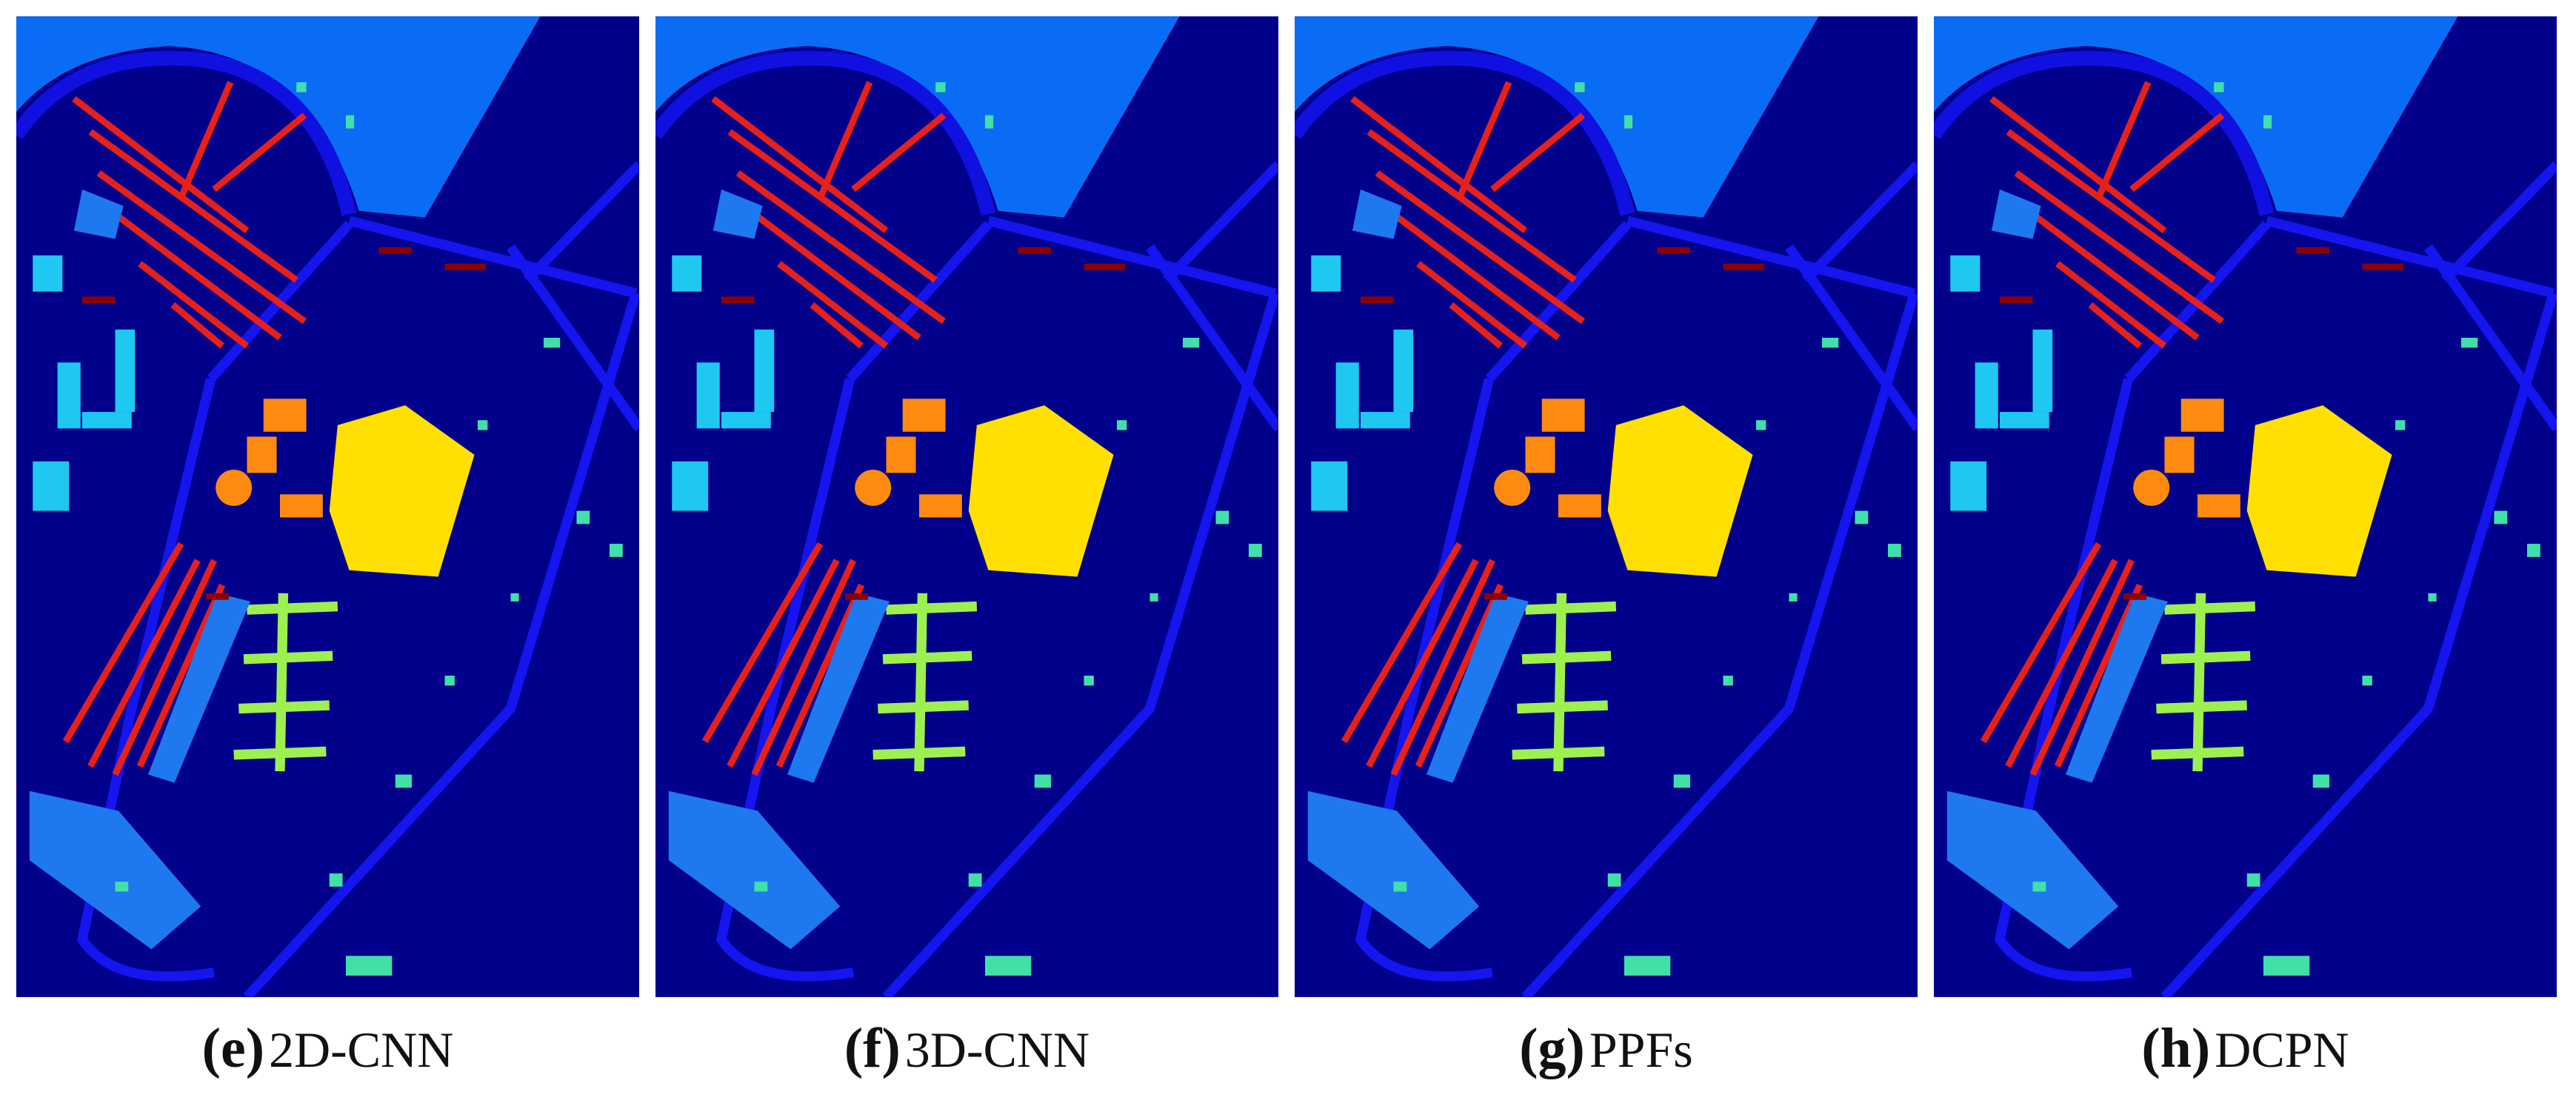  Describe the element at coordinates (361, 1050) in the screenshot. I see `caption-name: 2D-CNN` at that location.